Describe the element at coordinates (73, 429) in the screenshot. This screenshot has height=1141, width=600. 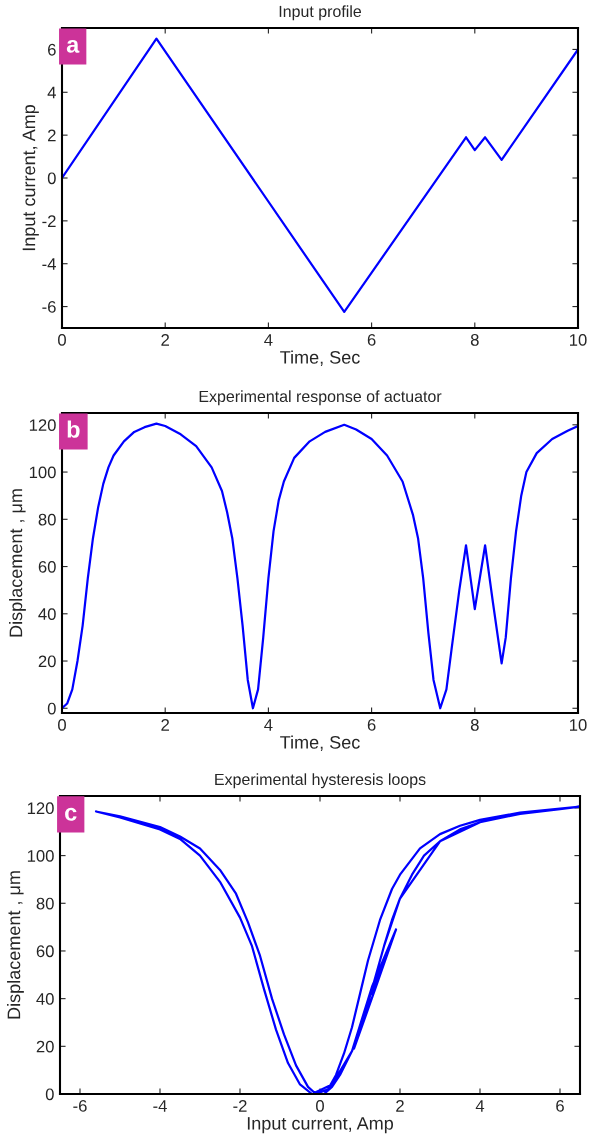
I see `annotation: b` at that location.